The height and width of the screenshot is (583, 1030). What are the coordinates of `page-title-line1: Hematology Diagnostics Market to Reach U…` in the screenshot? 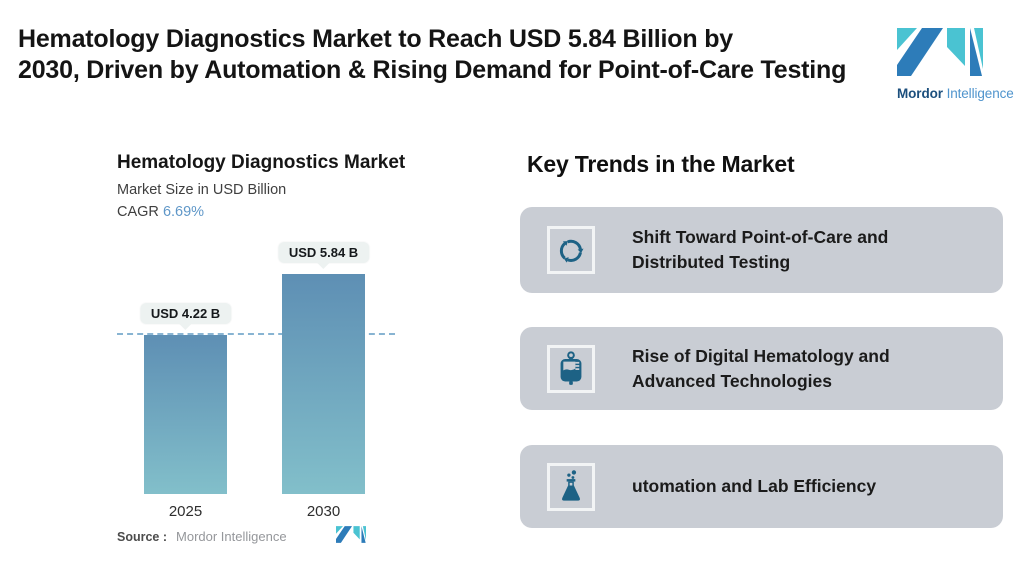 It's located at (375, 39).